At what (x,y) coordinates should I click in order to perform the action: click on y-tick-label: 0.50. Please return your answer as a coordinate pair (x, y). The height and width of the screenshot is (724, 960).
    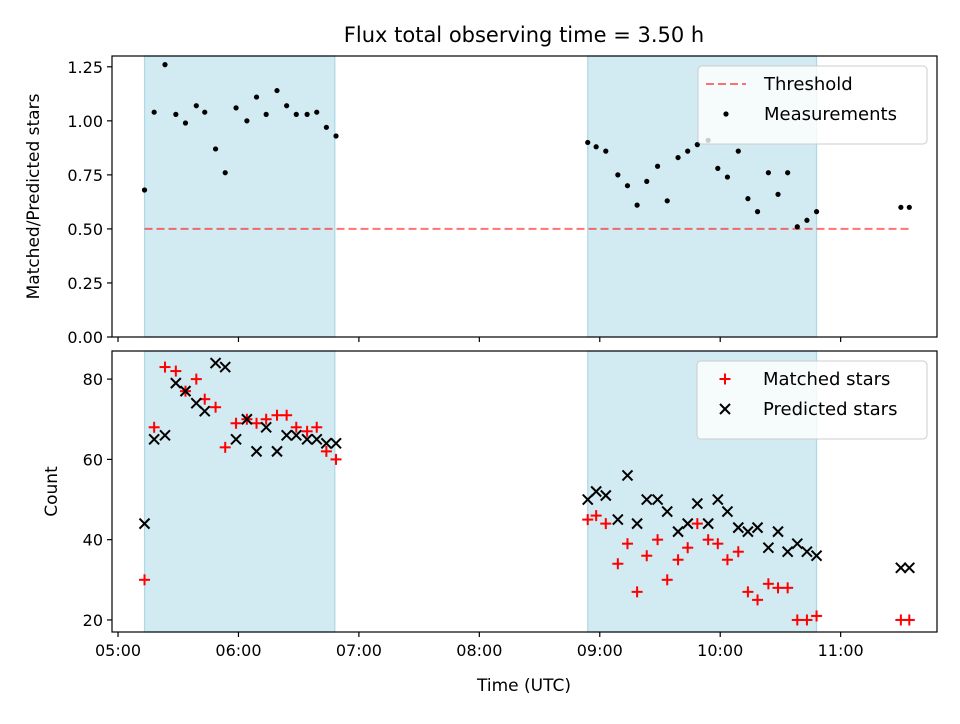
    Looking at the image, I should click on (85, 229).